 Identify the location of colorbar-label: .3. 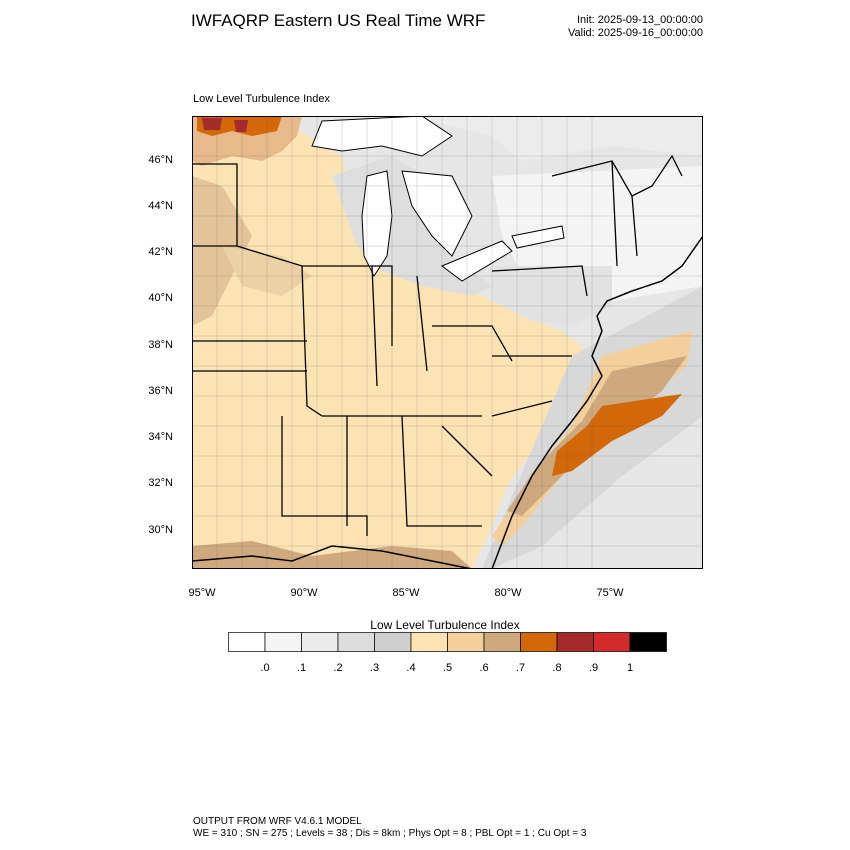
(374, 668).